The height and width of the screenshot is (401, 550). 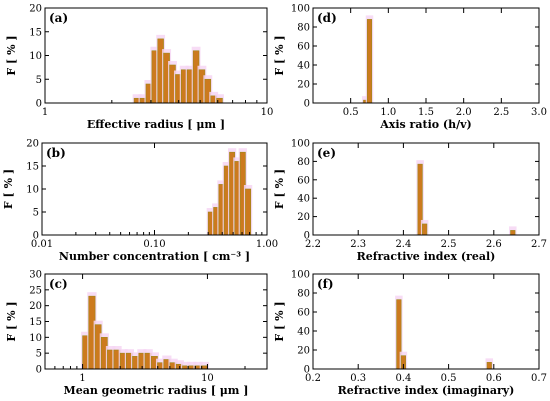 I want to click on x-tick-label: 2.7, so click(x=539, y=244).